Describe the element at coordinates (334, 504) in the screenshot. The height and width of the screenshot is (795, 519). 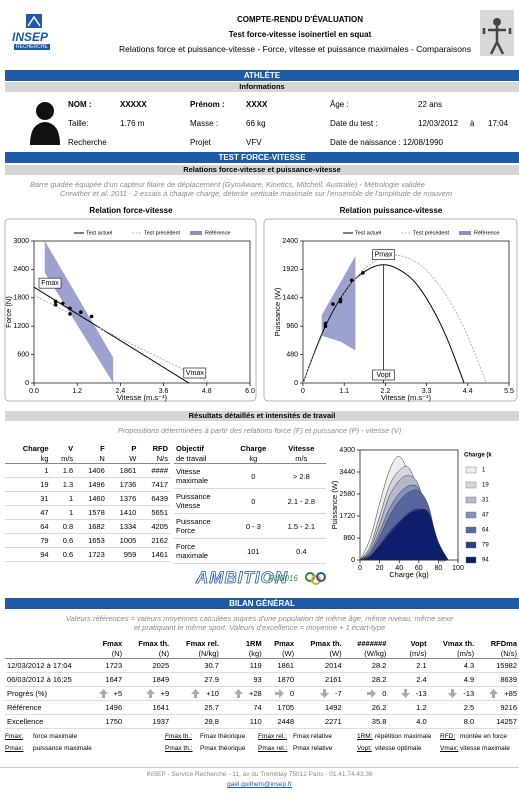
I see `y-axis-label: Puissance (W)` at that location.